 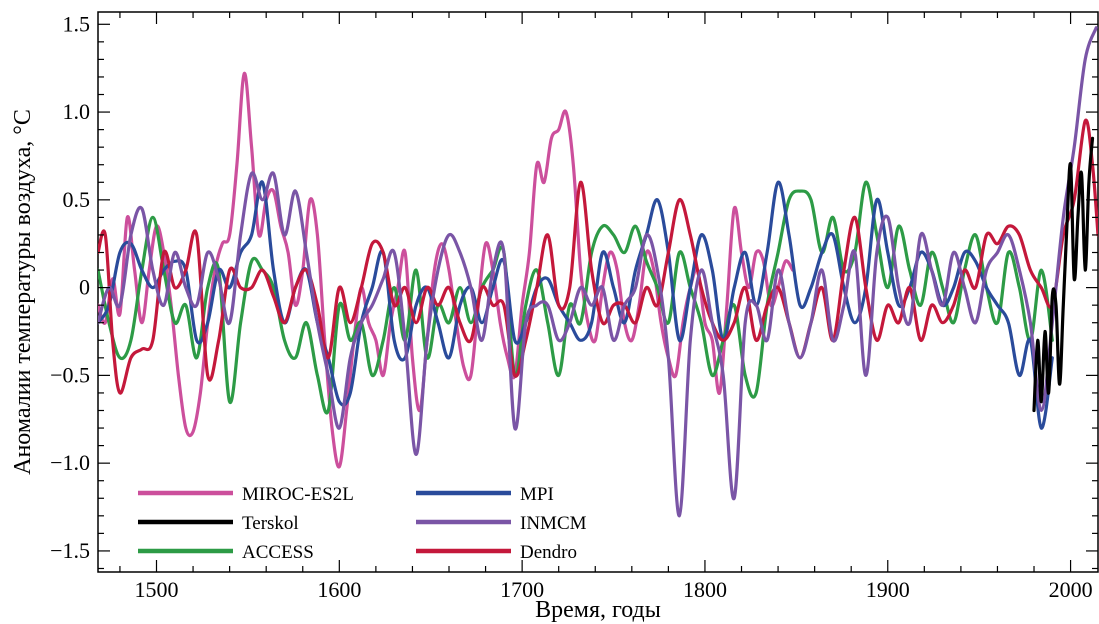 What do you see at coordinates (298, 494) in the screenshot?
I see `legend-label: MIROC-ES2L` at bounding box center [298, 494].